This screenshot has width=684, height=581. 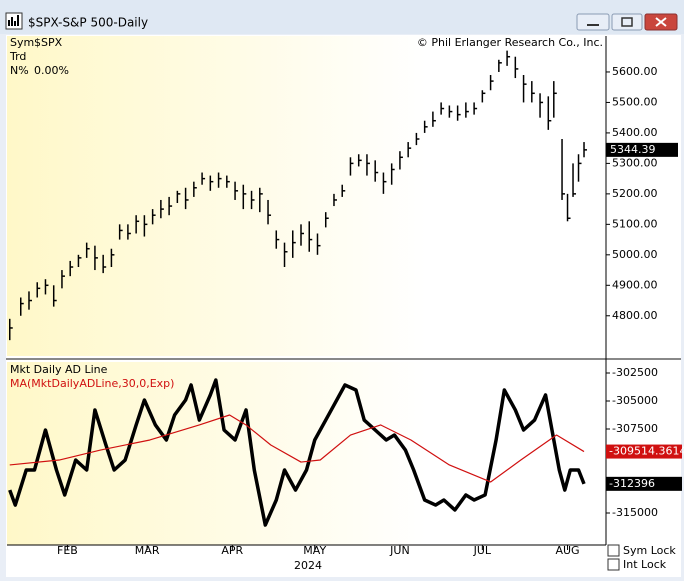 I want to click on y-tick-label: 4900.00, so click(x=635, y=284).